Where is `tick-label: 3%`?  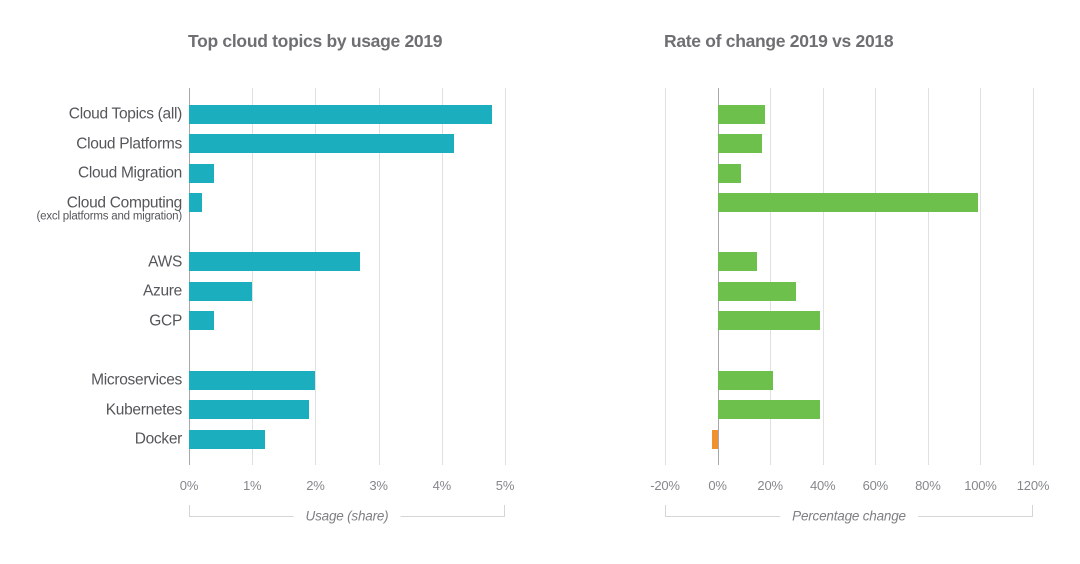 tick-label: 3% is located at coordinates (378, 485).